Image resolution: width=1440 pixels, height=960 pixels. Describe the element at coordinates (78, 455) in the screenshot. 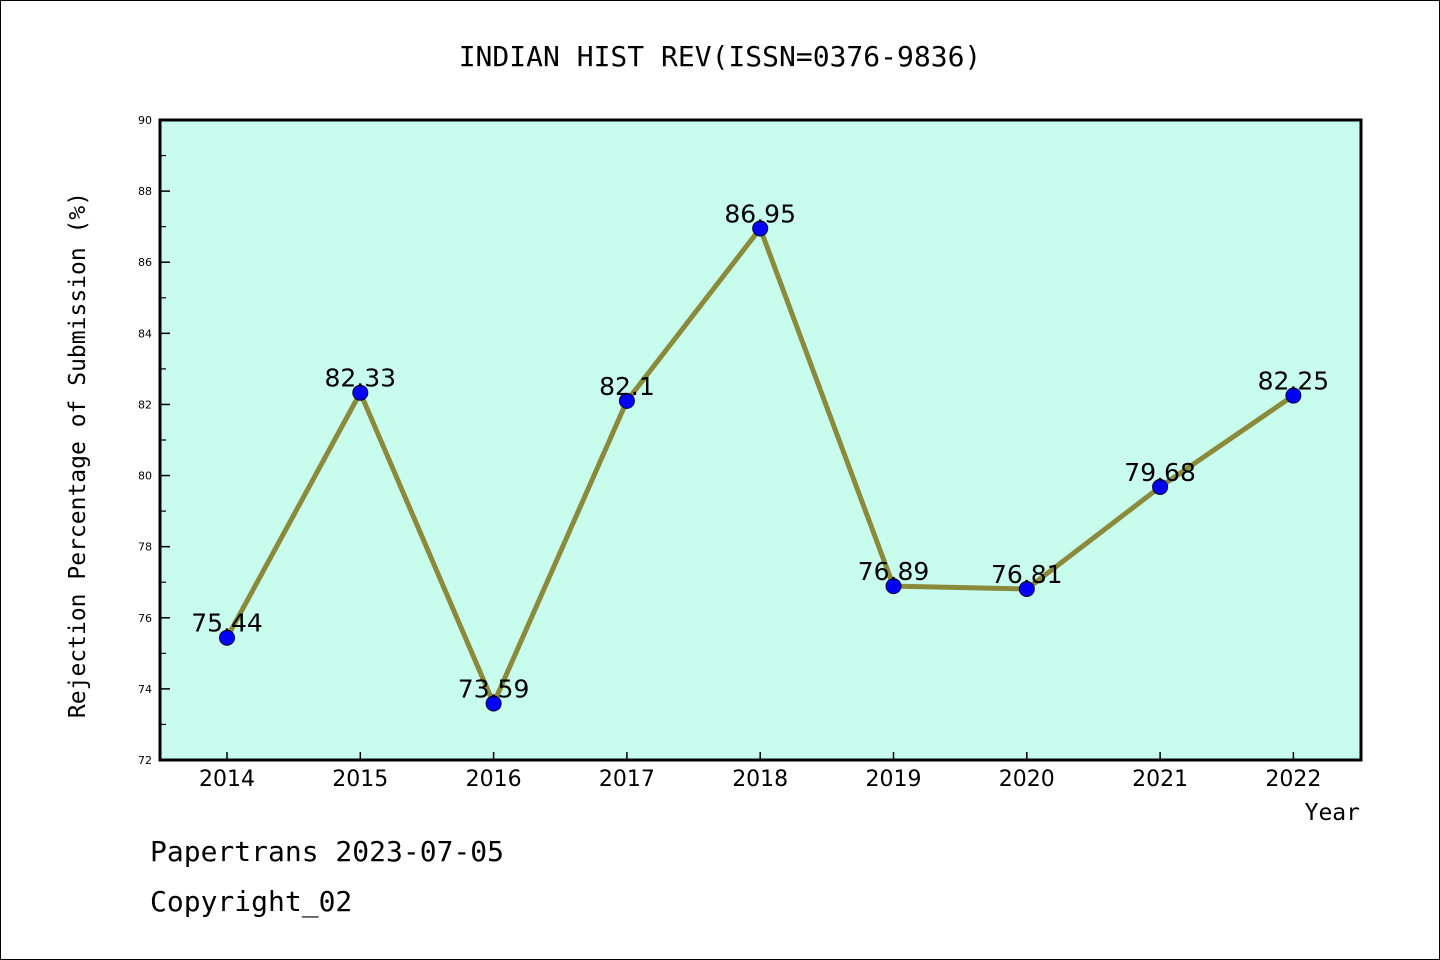

I see `y-axis-label: Rejection Percentage of Submission (%)` at that location.